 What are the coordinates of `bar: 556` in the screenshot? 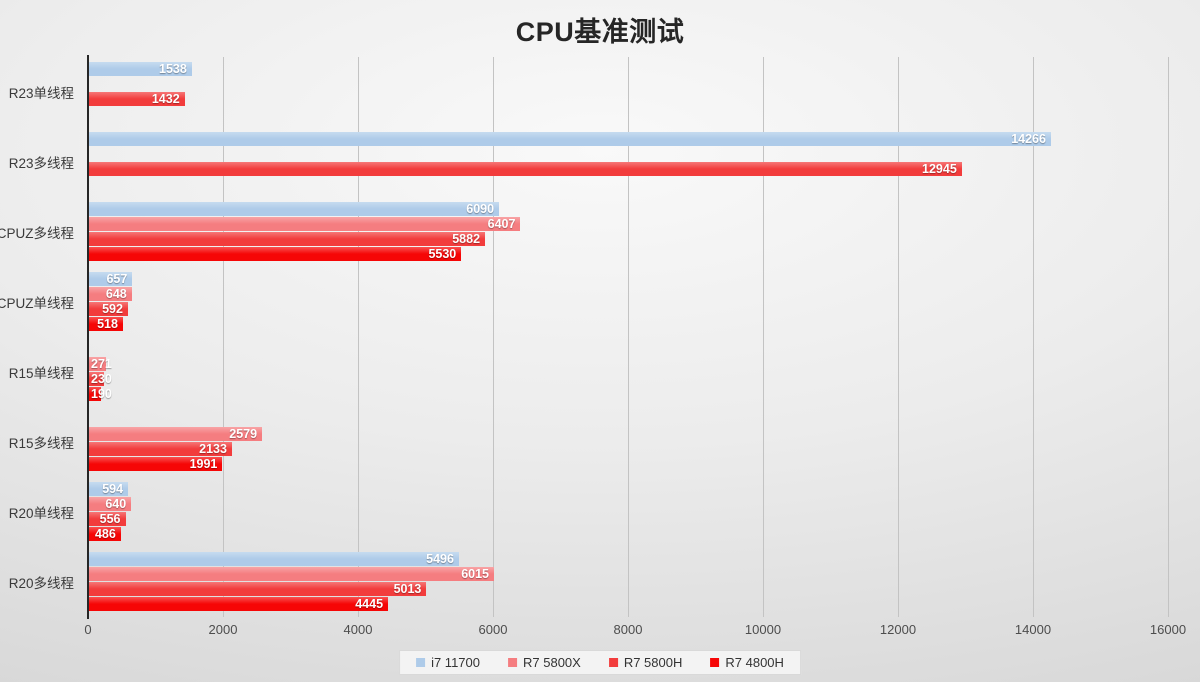 It's located at (107, 519).